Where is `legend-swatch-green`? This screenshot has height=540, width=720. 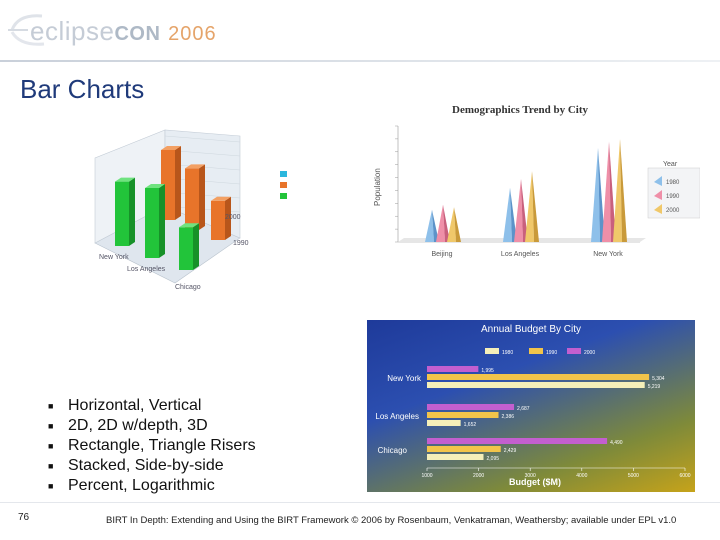 legend-swatch-green is located at coordinates (283, 196).